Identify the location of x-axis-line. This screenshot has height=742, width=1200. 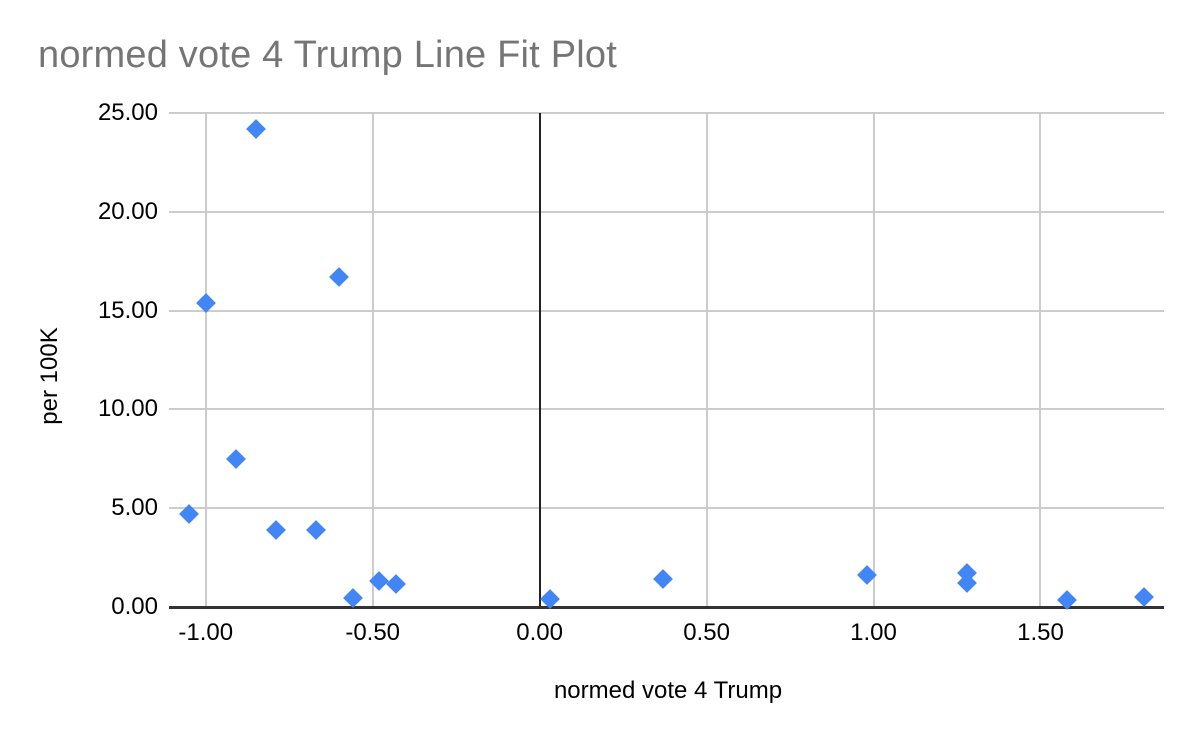
(666, 607).